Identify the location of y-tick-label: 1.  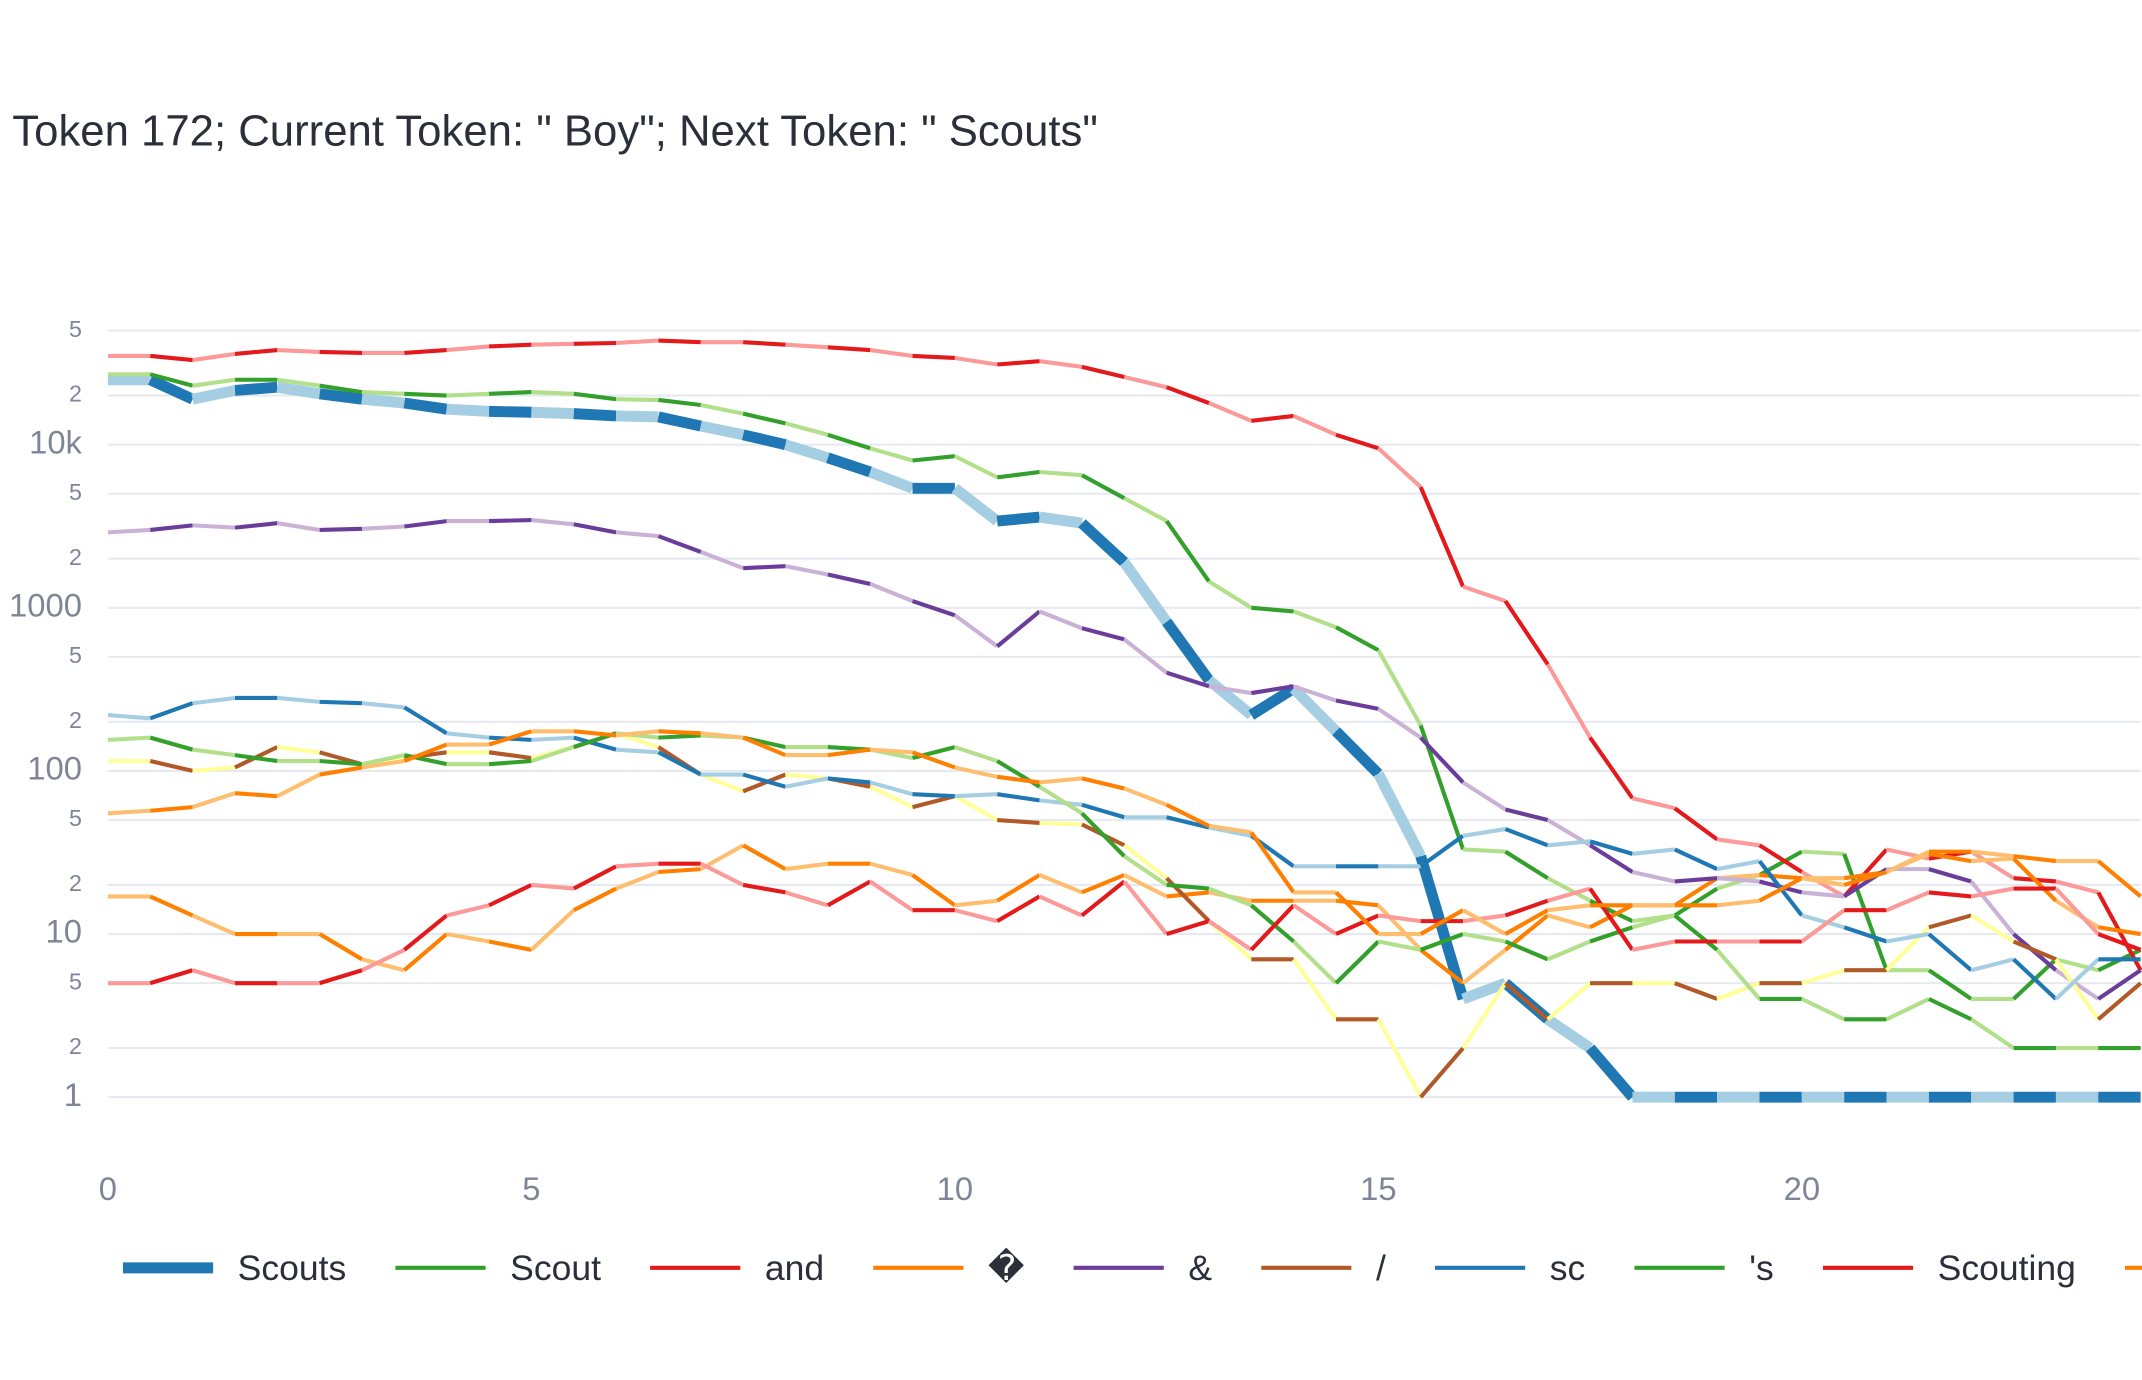
(73, 1094).